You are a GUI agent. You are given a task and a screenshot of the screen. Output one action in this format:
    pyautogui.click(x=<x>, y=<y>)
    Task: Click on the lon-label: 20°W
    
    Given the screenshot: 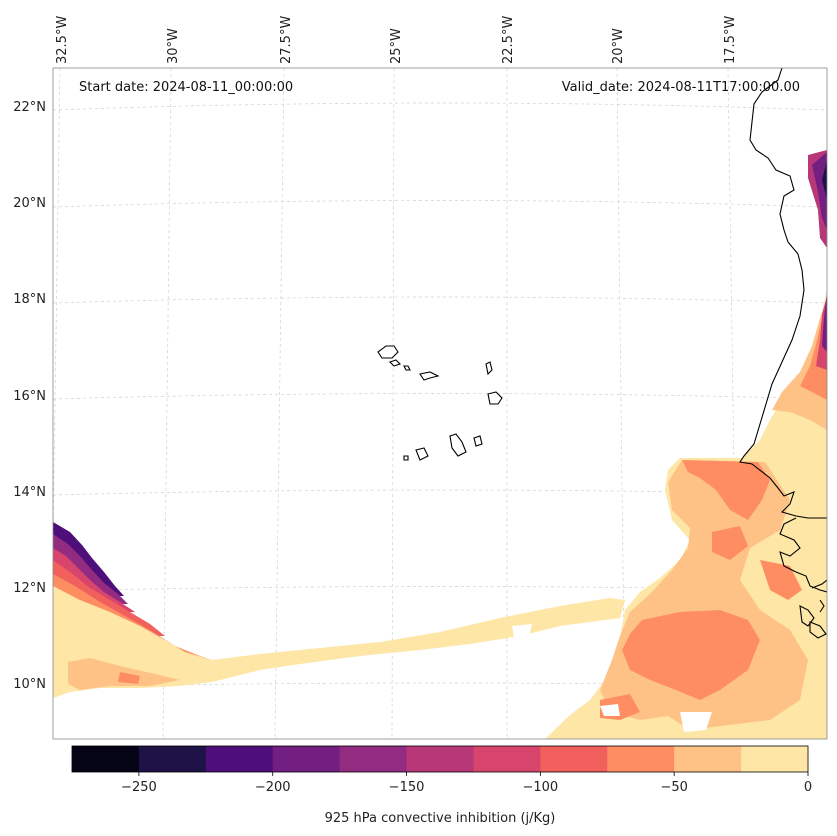 What is the action you would take?
    pyautogui.click(x=618, y=46)
    